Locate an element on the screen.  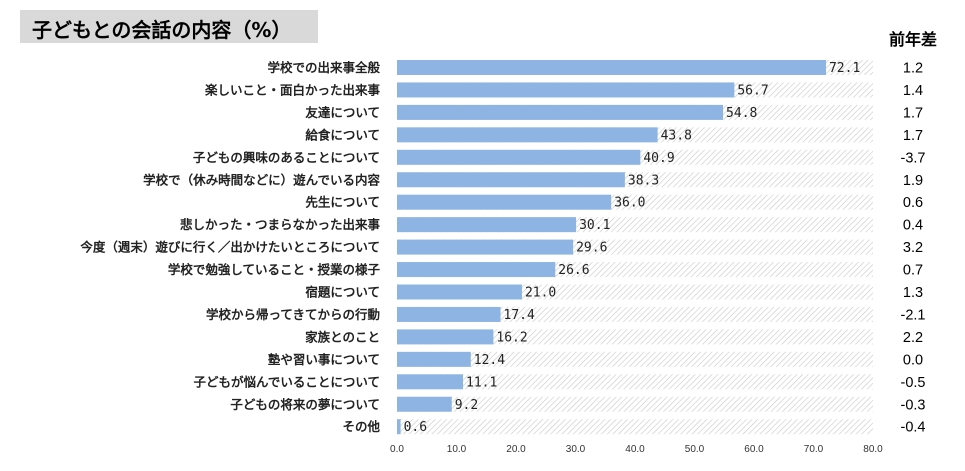
category-label: 子どもの将来の夢について is located at coordinates (305, 404).